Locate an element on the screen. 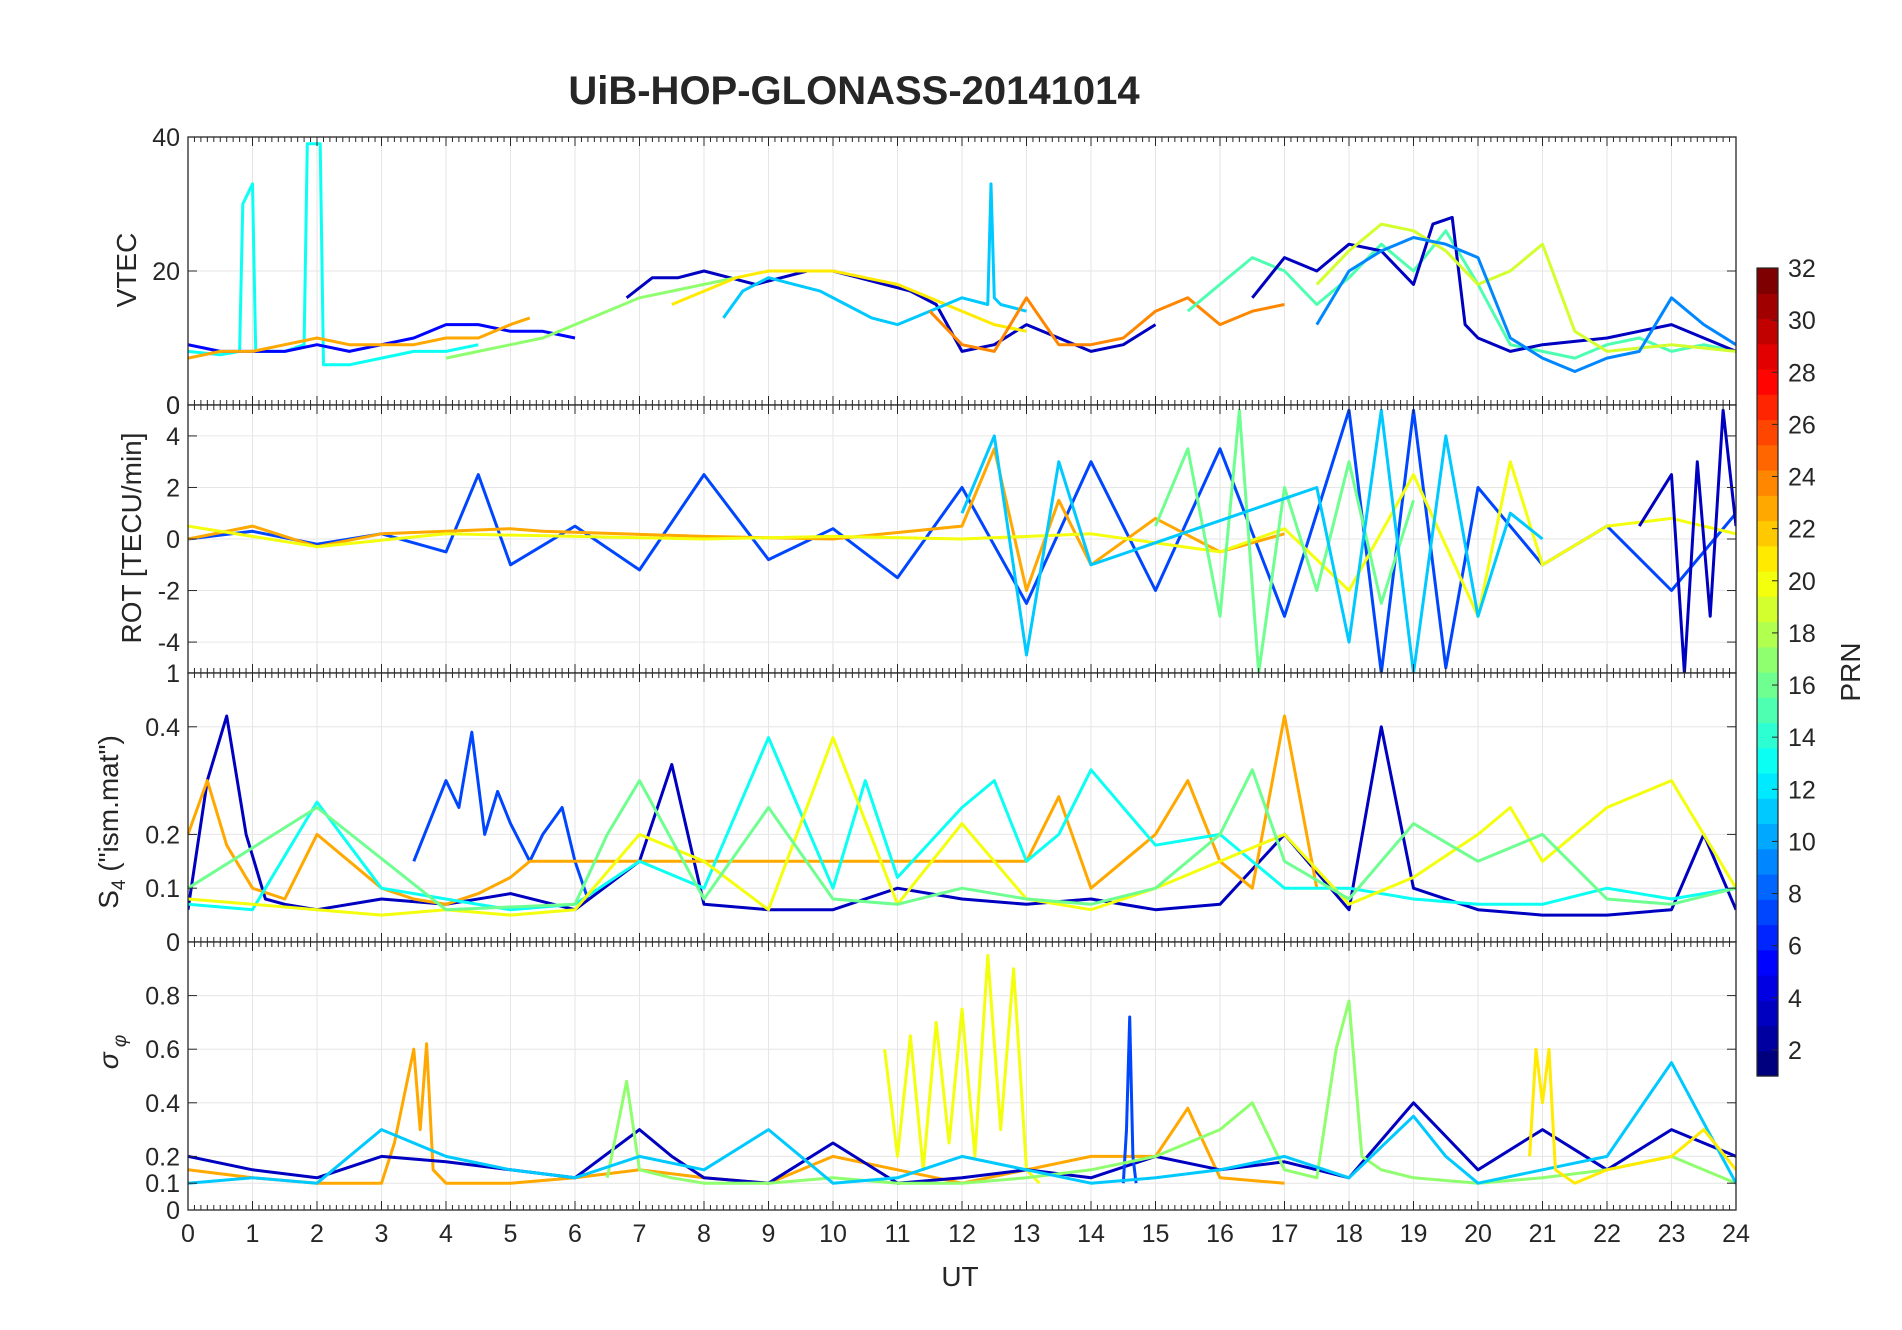  x-tick-label: 17 is located at coordinates (1285, 1234).